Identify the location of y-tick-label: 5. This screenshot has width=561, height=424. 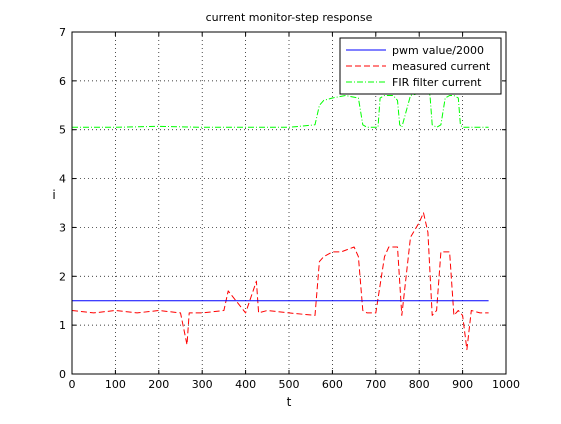
(62, 130).